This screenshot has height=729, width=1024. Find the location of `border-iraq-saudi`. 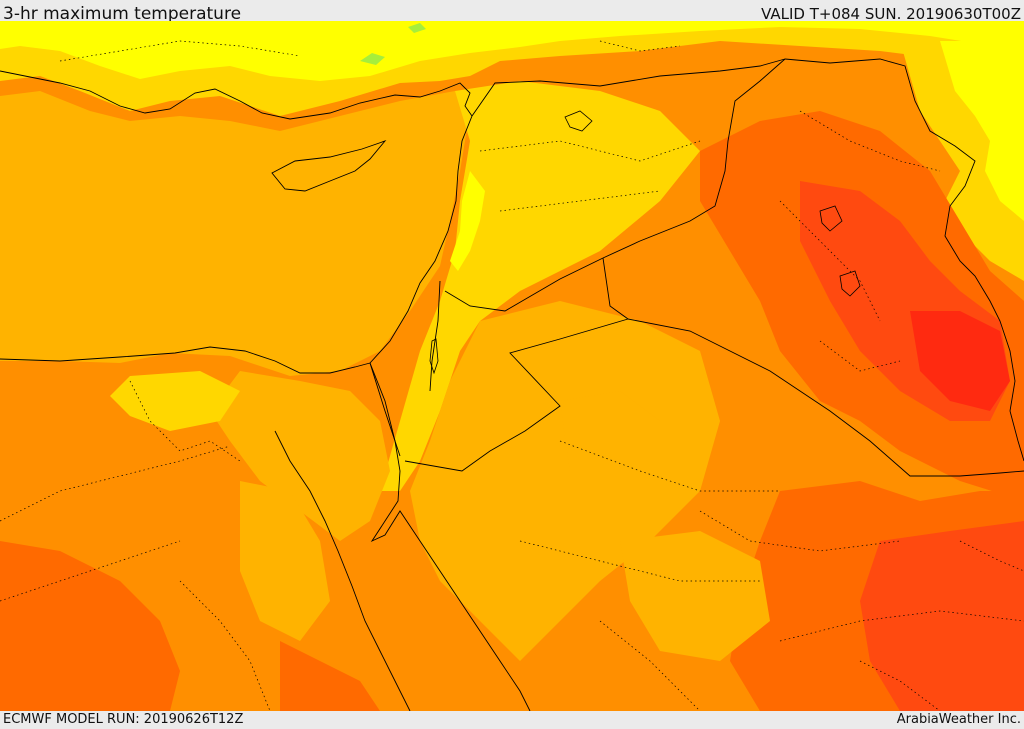

border-iraq-saudi is located at coordinates (825, 397).